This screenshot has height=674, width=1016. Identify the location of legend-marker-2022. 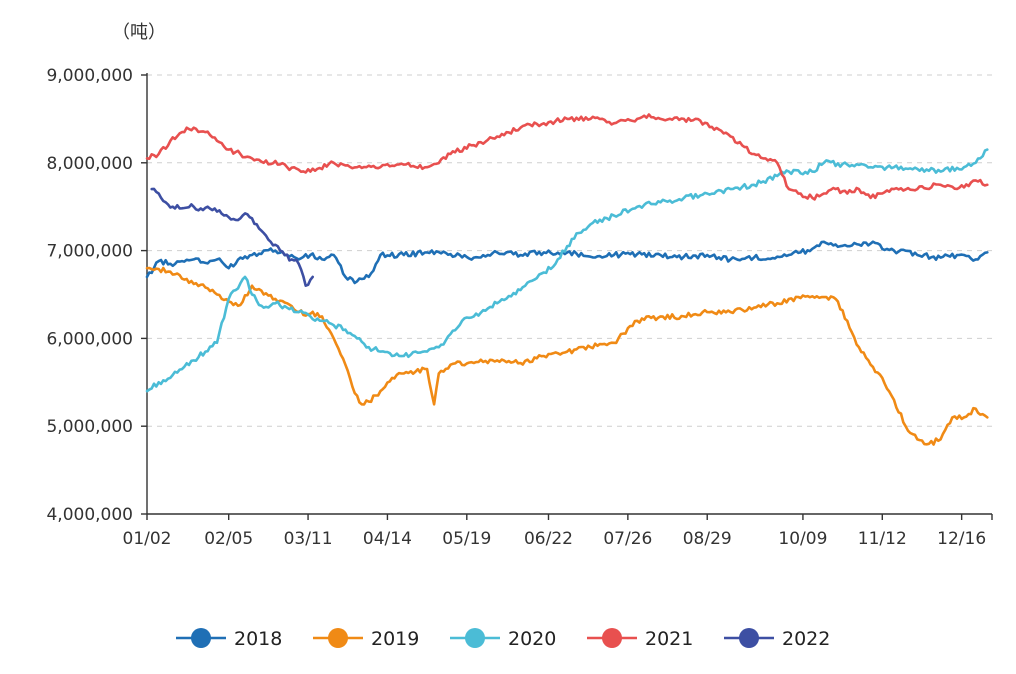
(749, 638).